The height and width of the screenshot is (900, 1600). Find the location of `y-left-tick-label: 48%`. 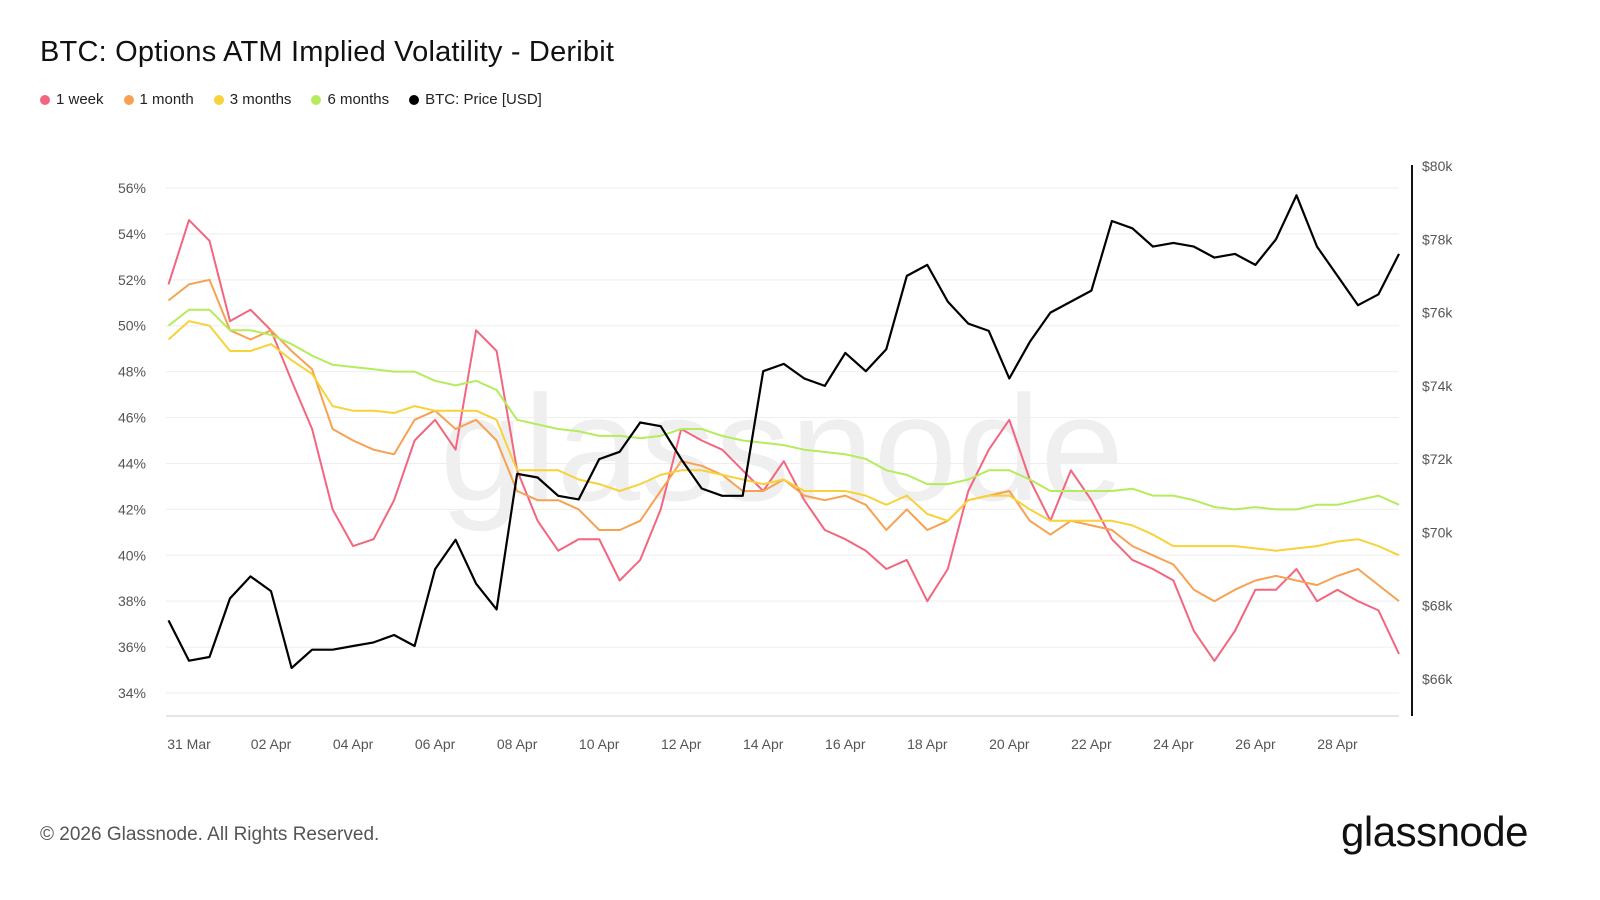

y-left-tick-label: 48% is located at coordinates (132, 372).